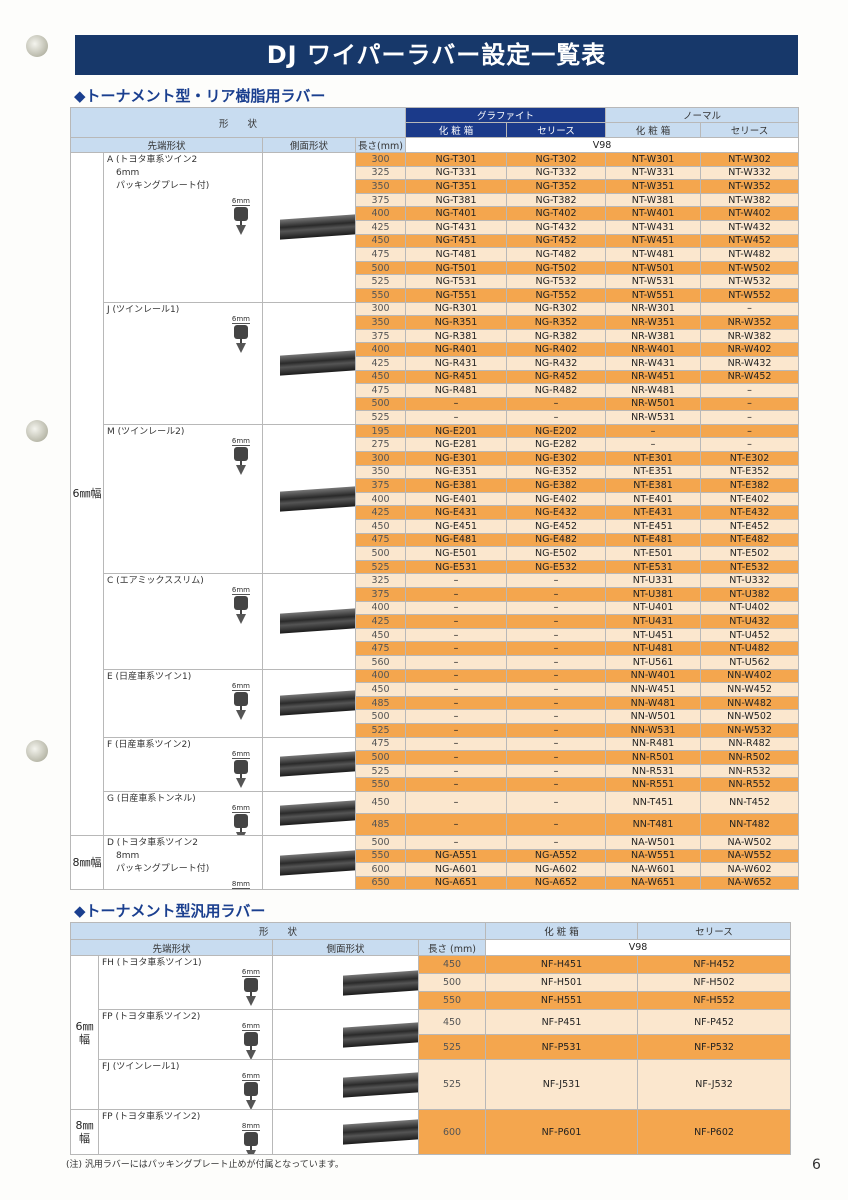 The height and width of the screenshot is (1200, 848). Describe the element at coordinates (452, 947) in the screenshot. I see `header-length: 長さ (mm)` at that location.